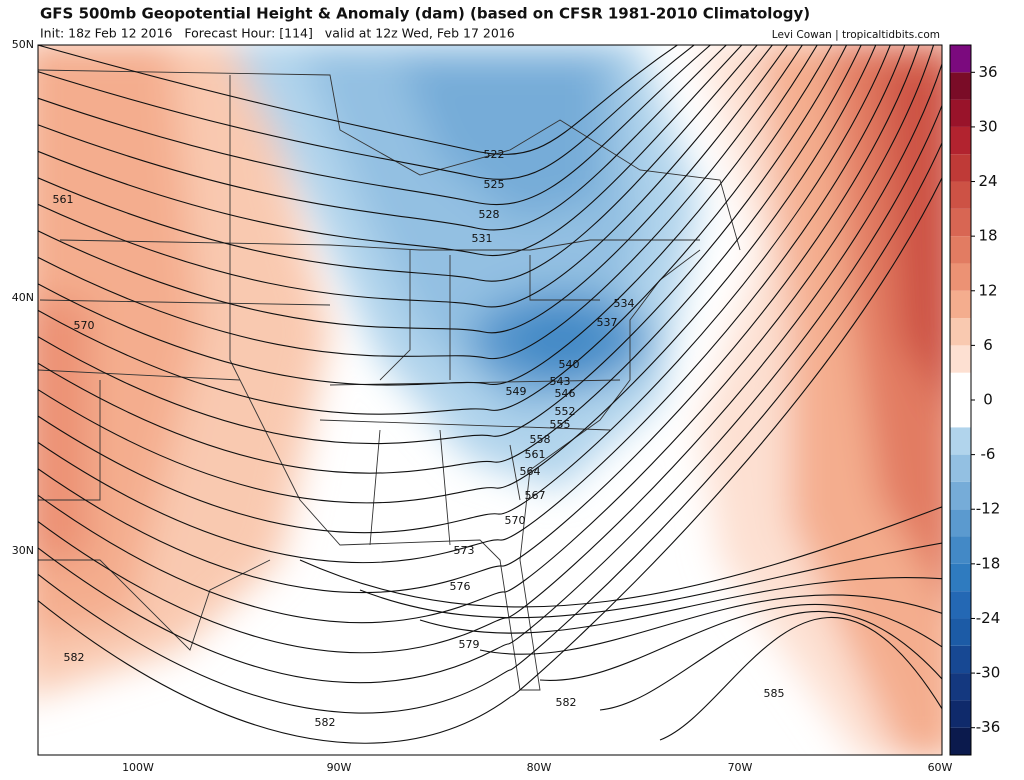 The image size is (1024, 780). Describe the element at coordinates (975, 400) in the screenshot. I see `colorbar: 36 30 24 18 12 6 0 -6 -12 -18 -24 -30 -36` at that location.